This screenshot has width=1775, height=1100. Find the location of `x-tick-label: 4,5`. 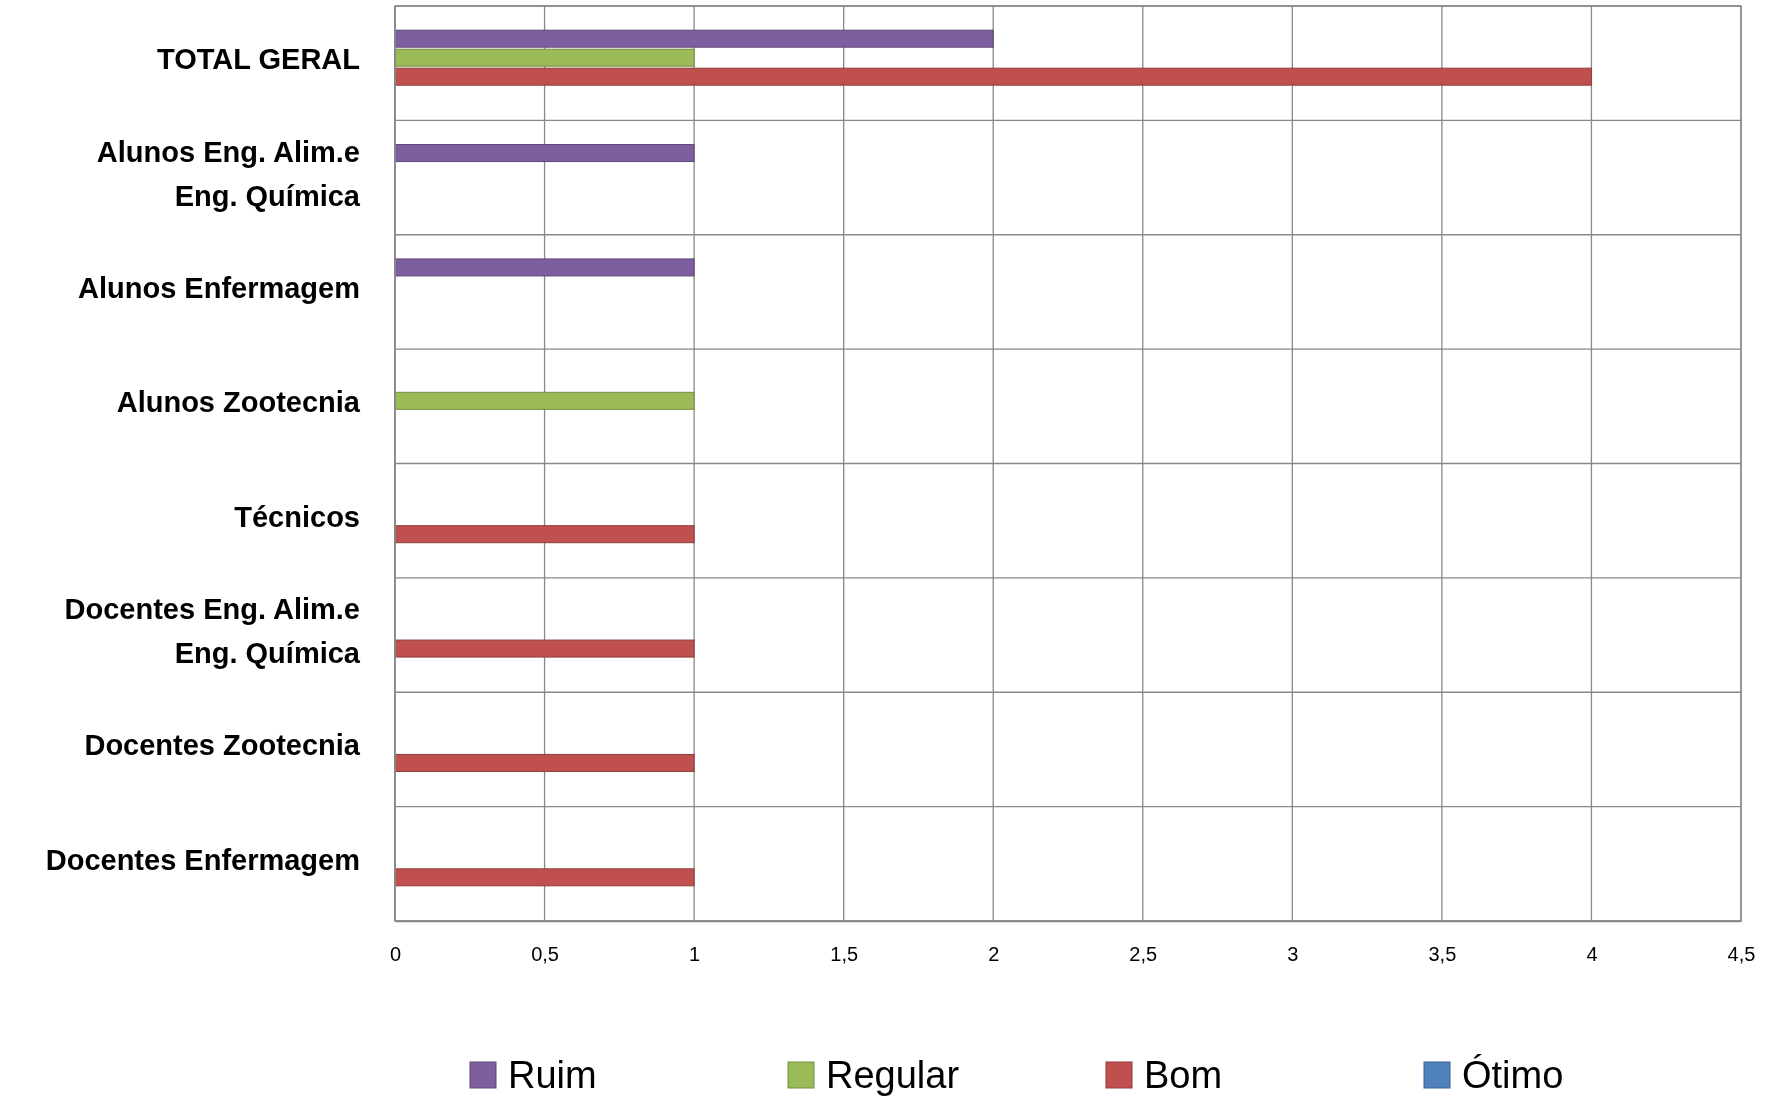

x-tick-label: 4,5 is located at coordinates (1741, 954).